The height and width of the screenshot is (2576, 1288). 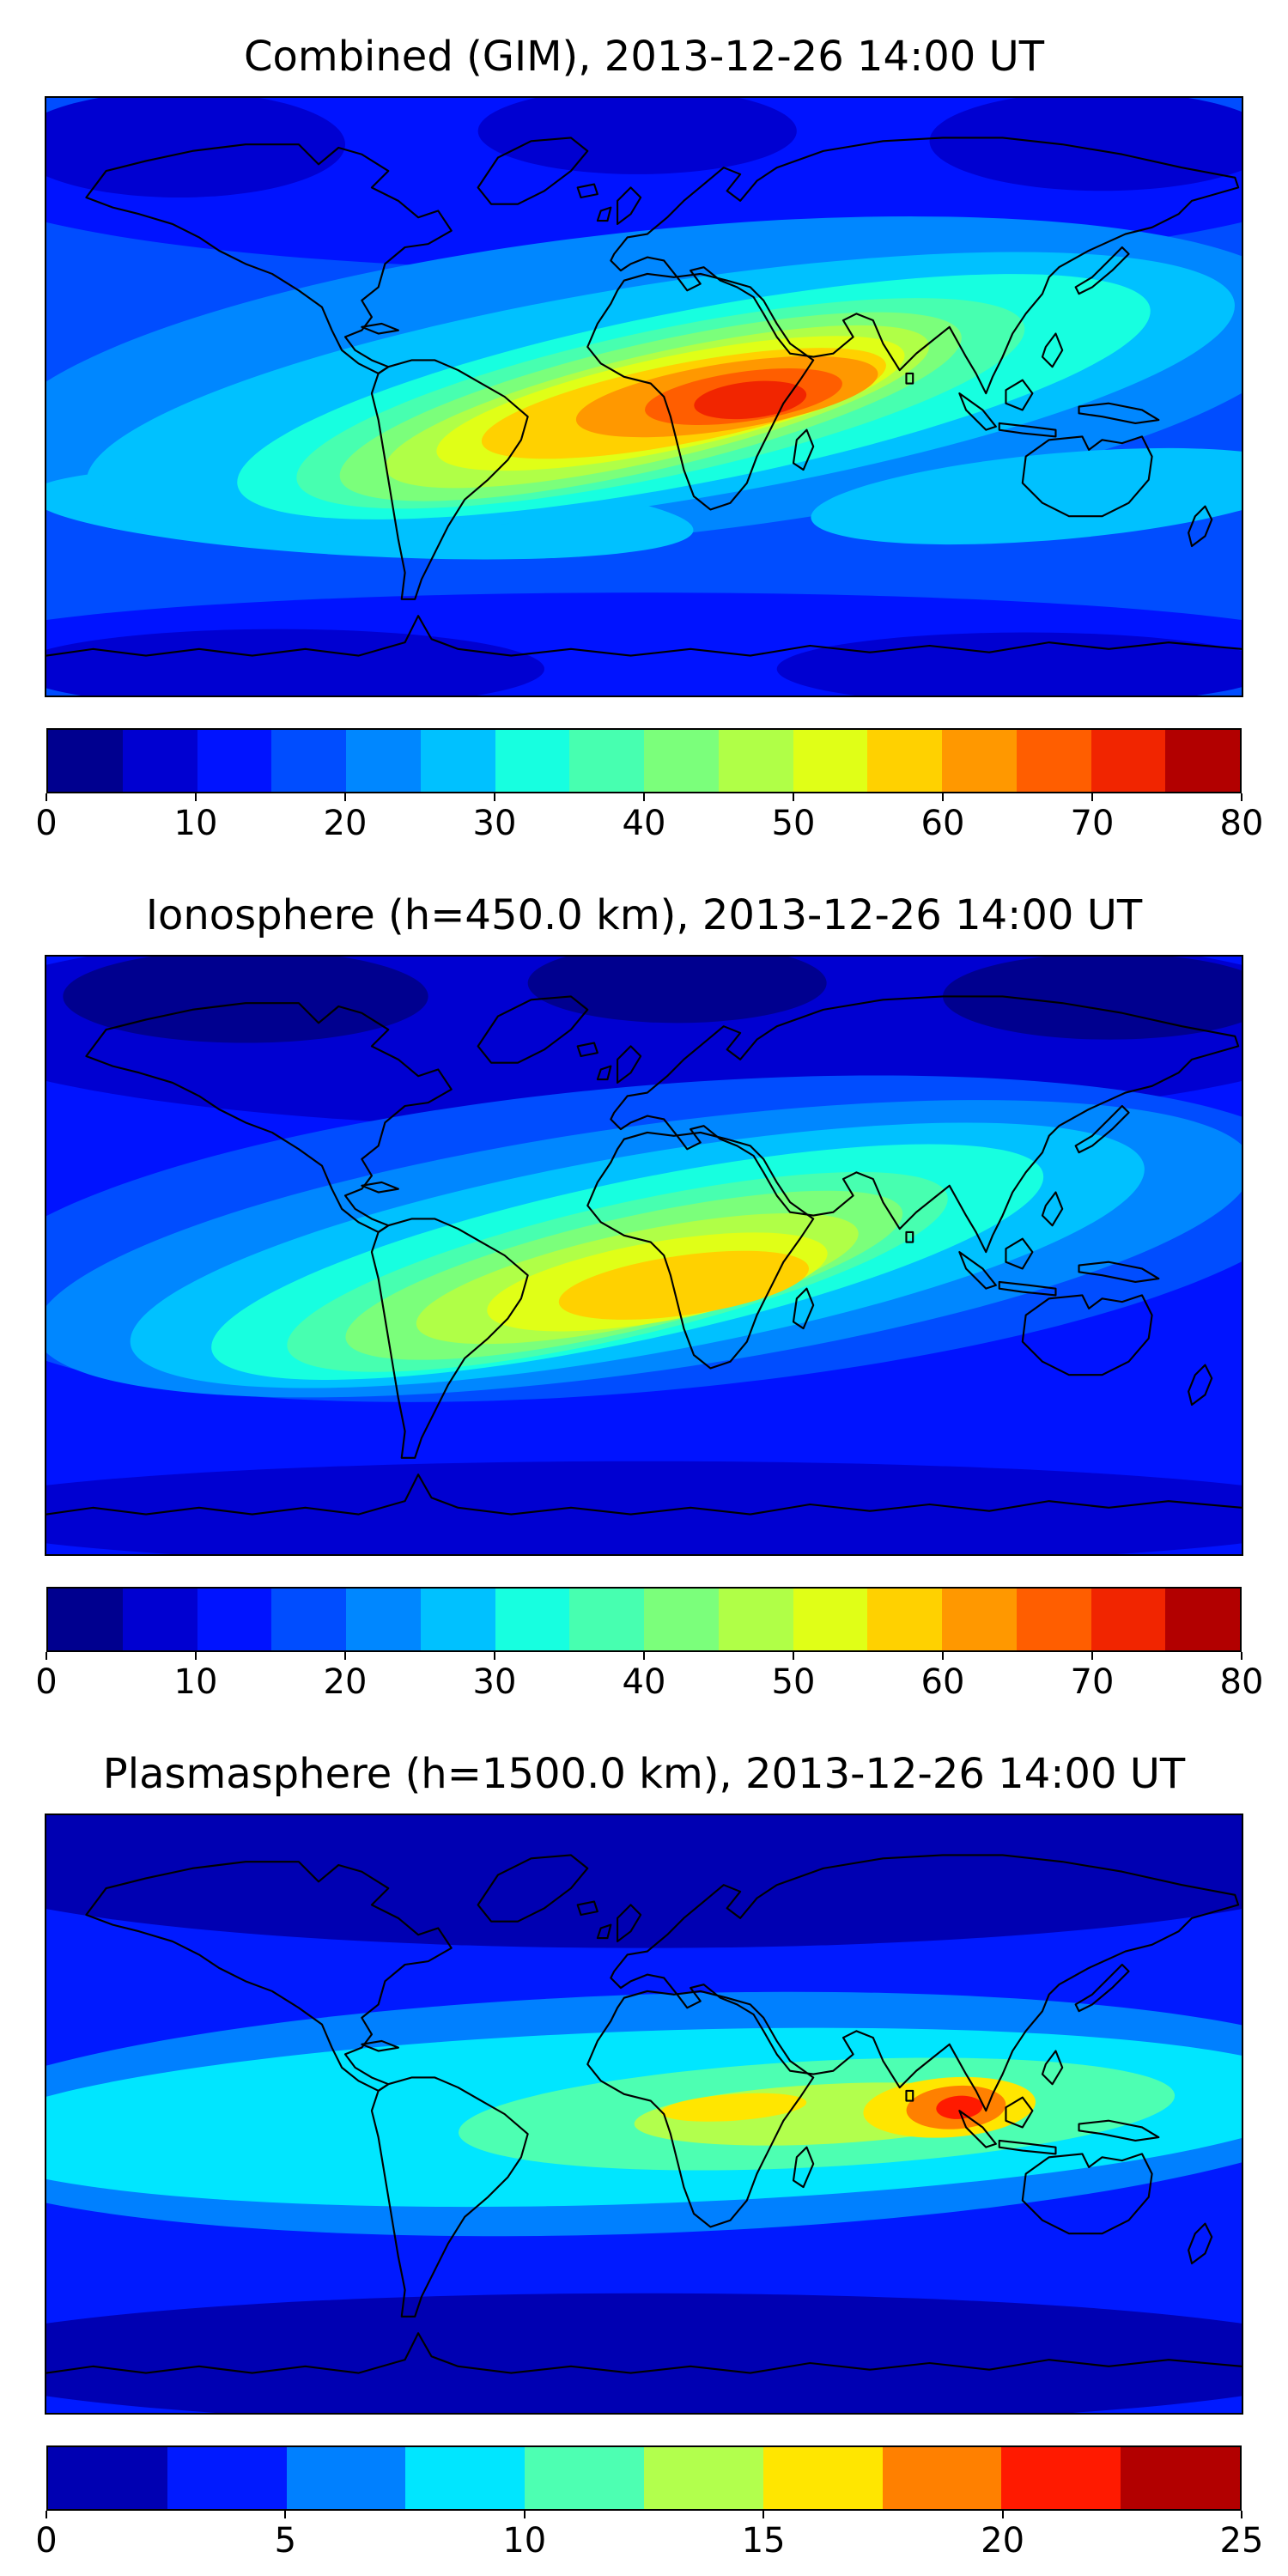 I want to click on colorbar-tick-label: 40, so click(x=644, y=1682).